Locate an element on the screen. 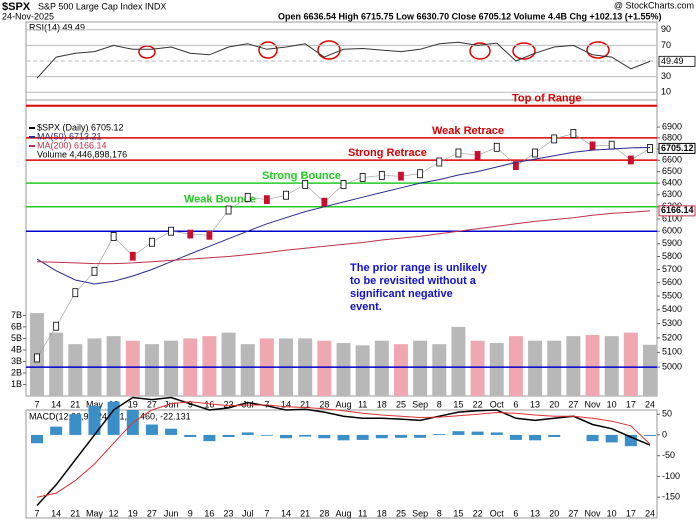 The image size is (696, 520). x-tick-label: 10 is located at coordinates (612, 513).